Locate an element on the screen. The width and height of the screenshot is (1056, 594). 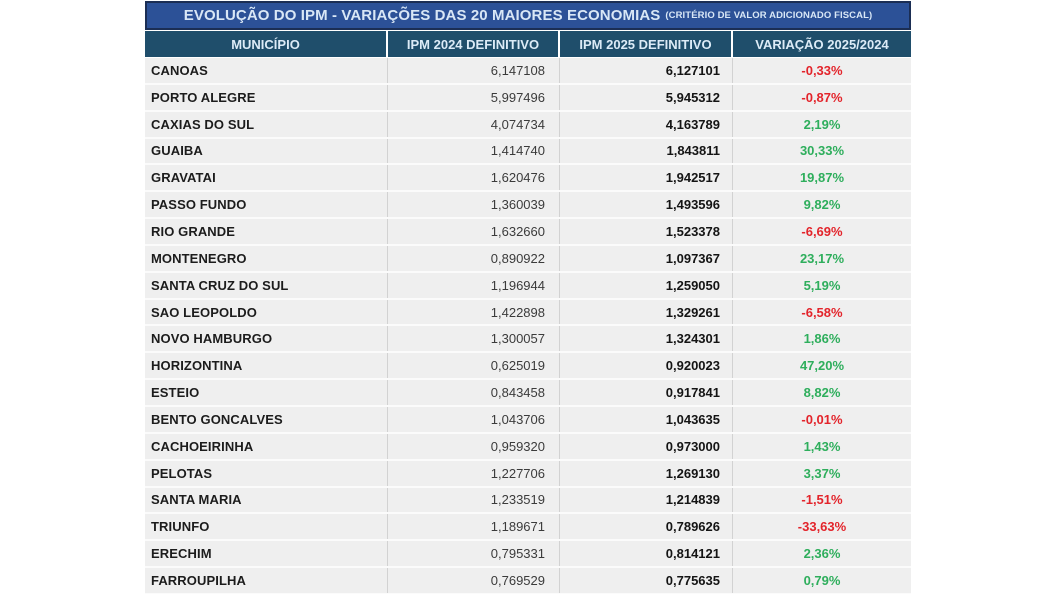
table-row: PORTO ALEGRE 5,997496 5,945312 -0,87% is located at coordinates (528, 98).